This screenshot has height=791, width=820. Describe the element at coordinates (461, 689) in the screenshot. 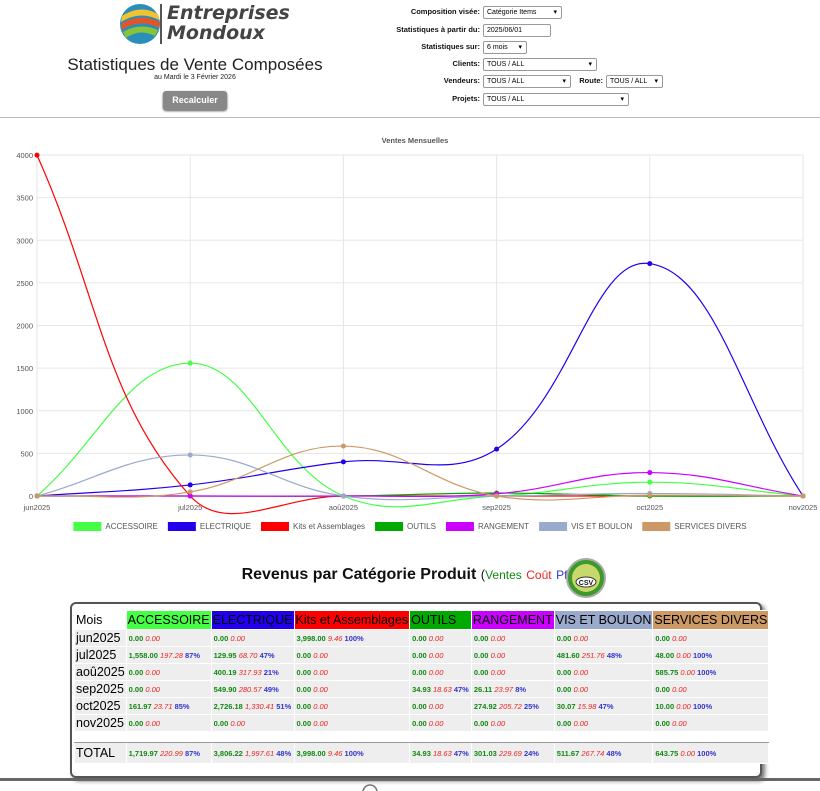

I see `profit: 47%` at that location.